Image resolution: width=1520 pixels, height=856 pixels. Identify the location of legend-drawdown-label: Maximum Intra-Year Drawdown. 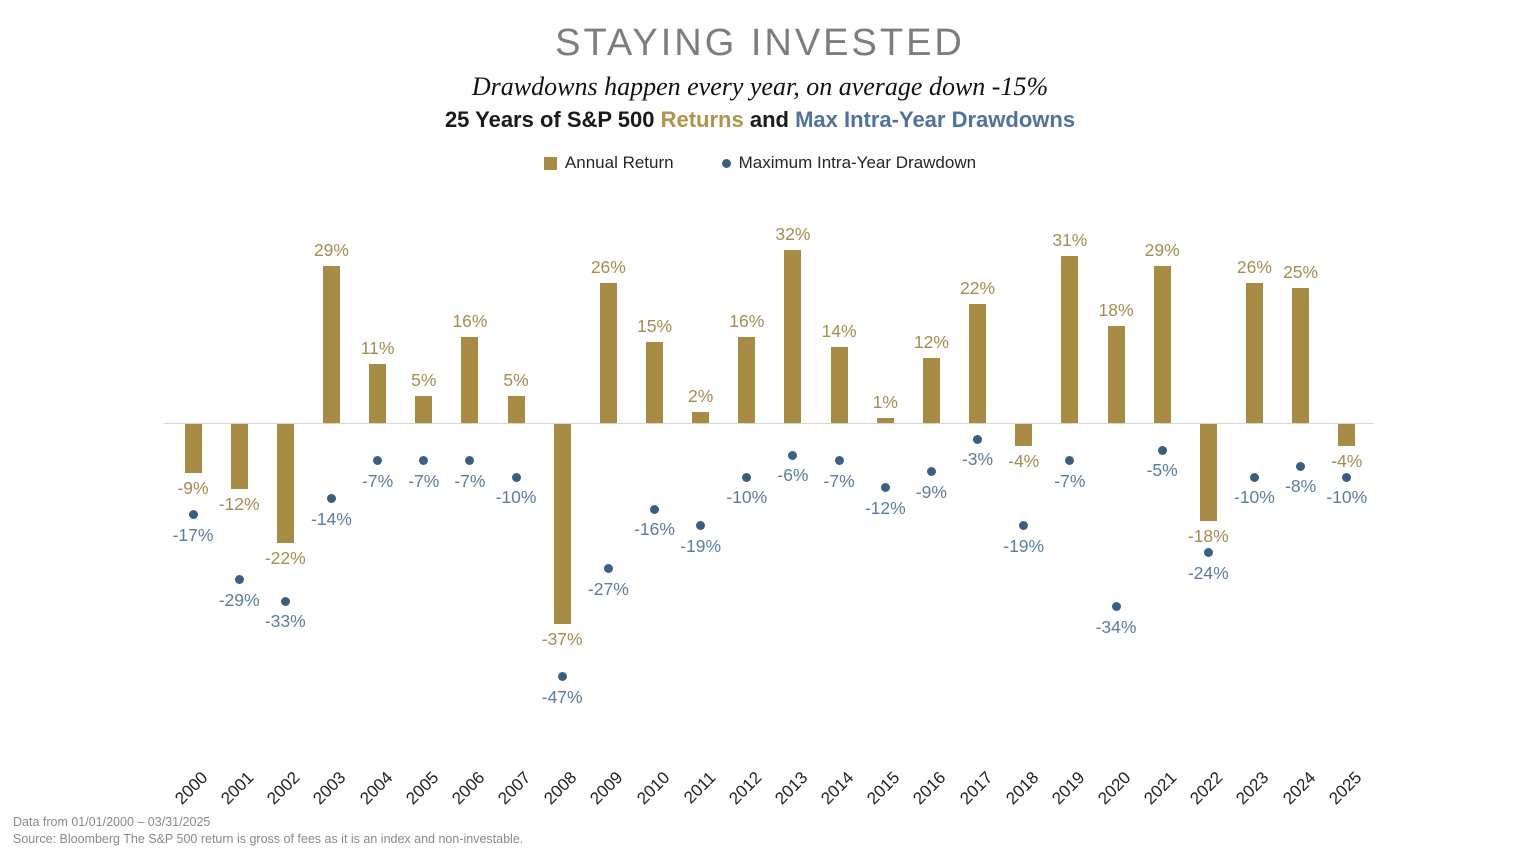
(857, 162).